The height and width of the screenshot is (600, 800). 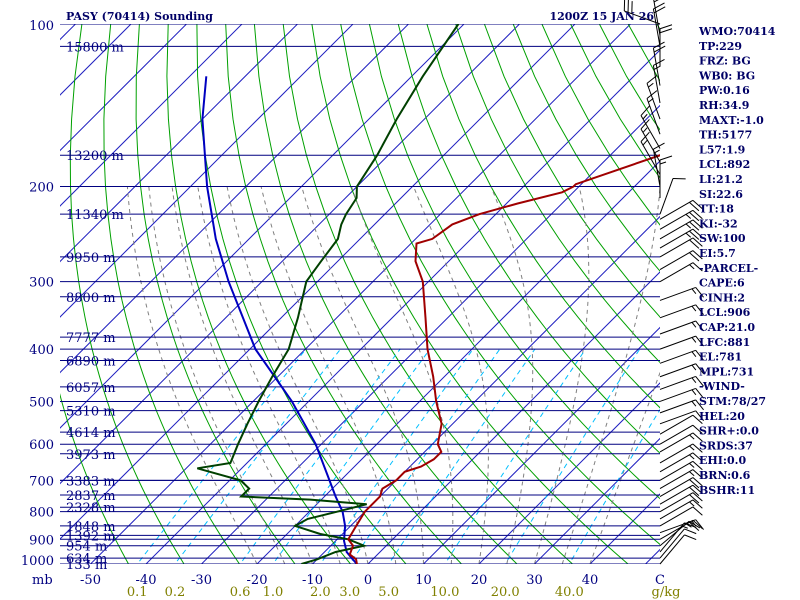 I want to click on index-value: HEL:20, so click(x=722, y=416).